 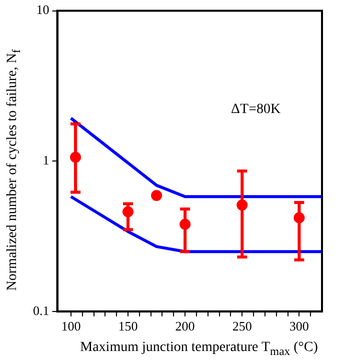 What do you see at coordinates (71, 326) in the screenshot?
I see `x-tick-label: 100` at bounding box center [71, 326].